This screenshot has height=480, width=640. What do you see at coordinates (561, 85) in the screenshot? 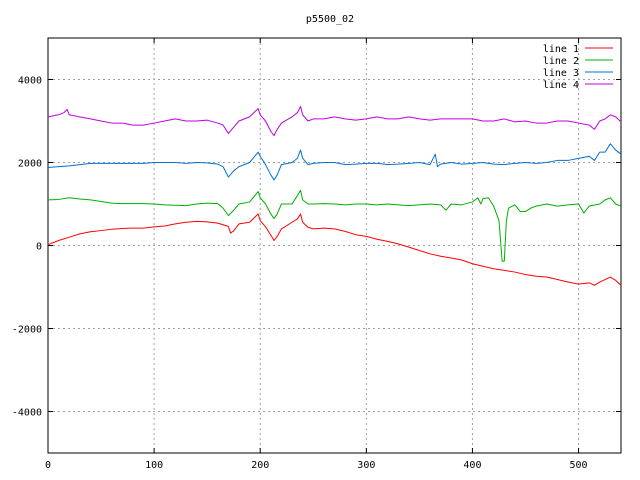
I see `legend-label-4: line 4` at bounding box center [561, 85].